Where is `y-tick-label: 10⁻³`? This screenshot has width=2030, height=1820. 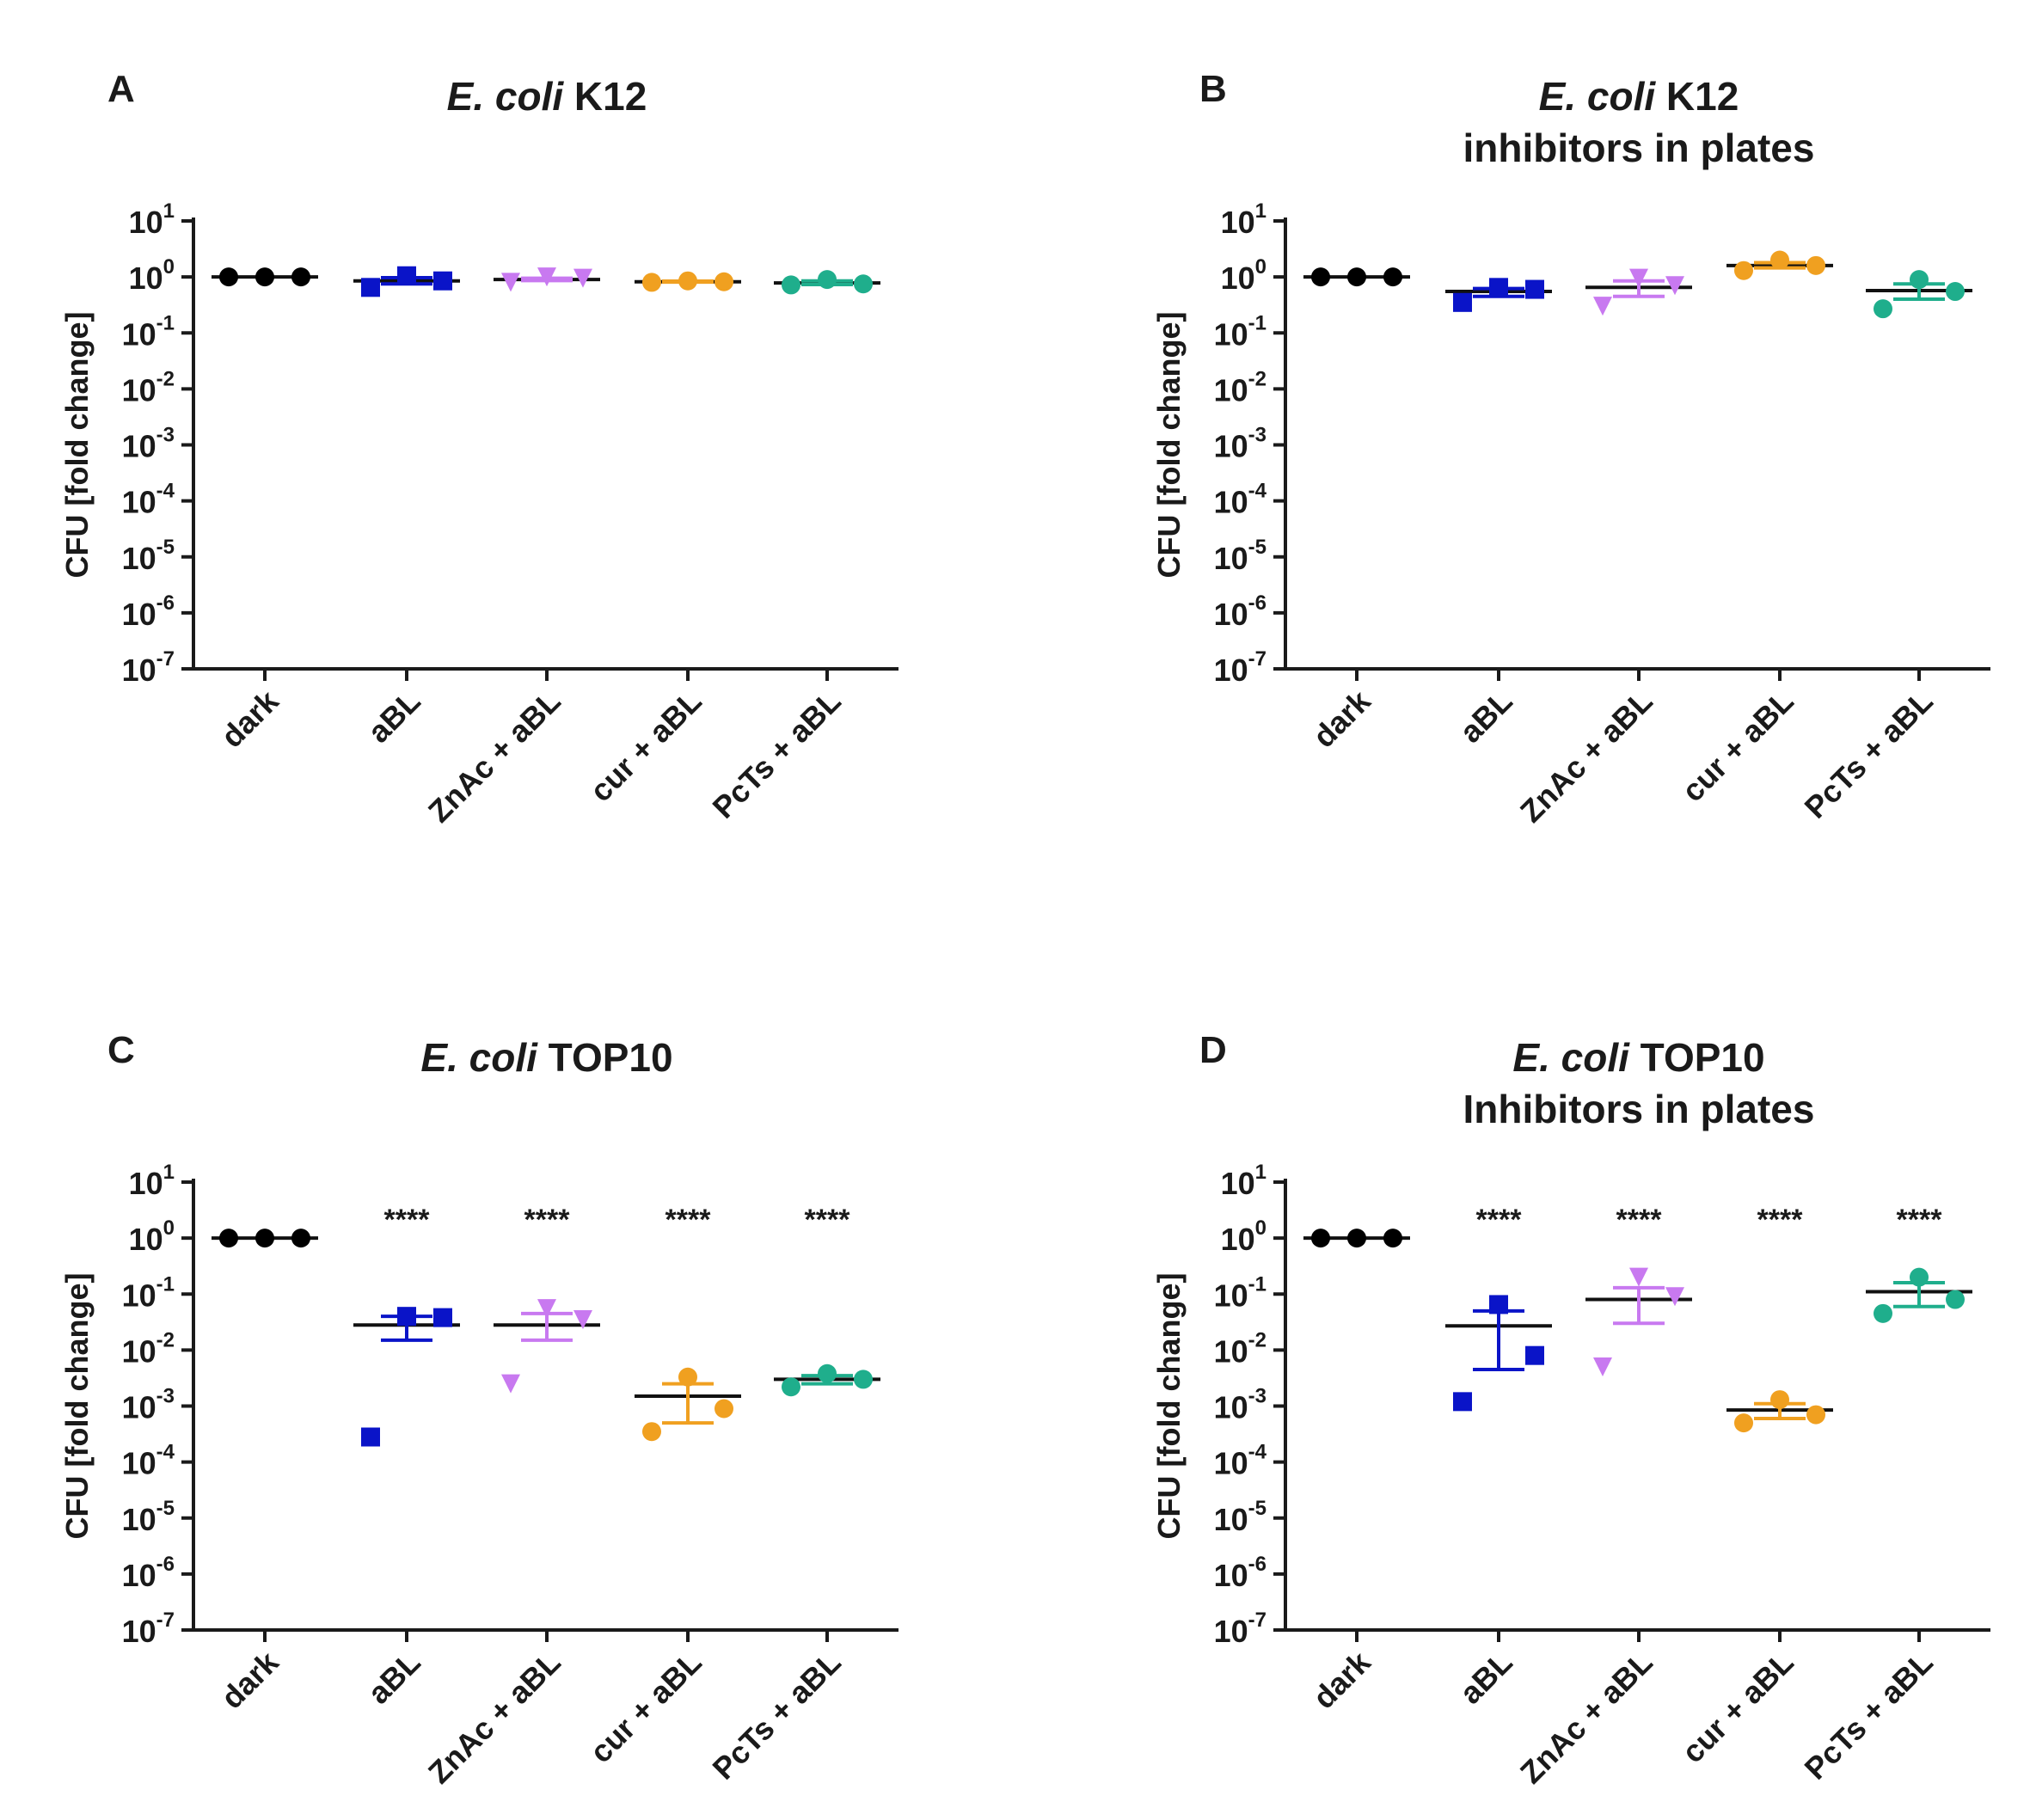
y-tick-label: 10⁻³ is located at coordinates (1240, 444).